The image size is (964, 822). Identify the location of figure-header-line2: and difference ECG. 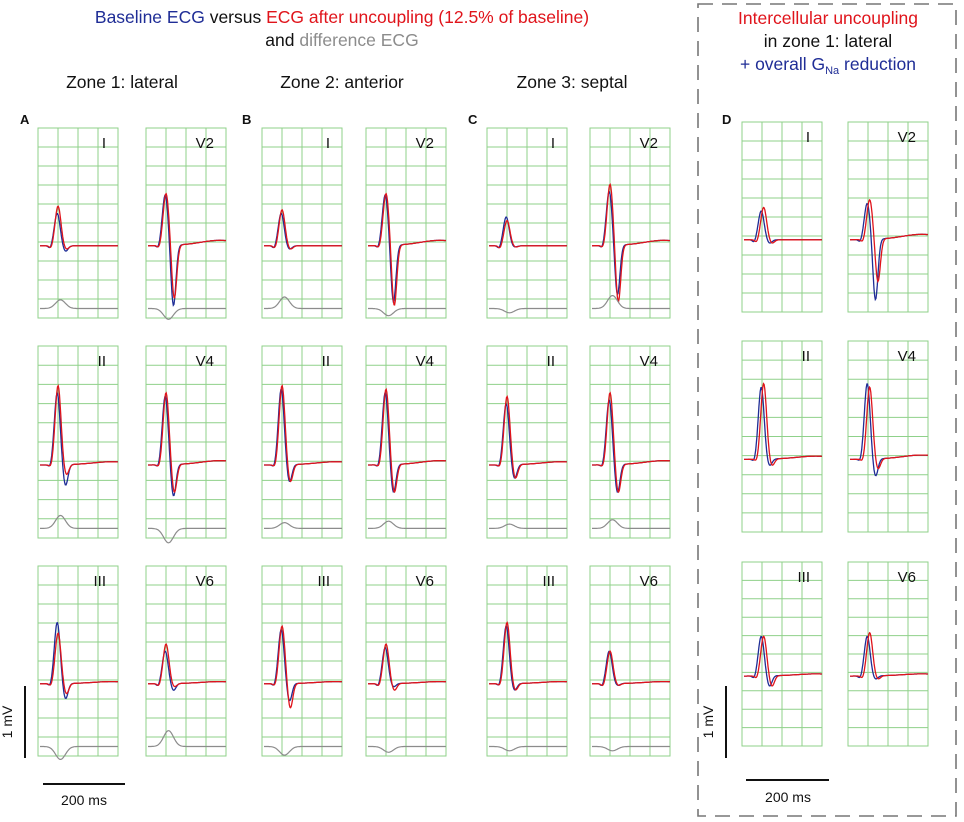
(341, 40).